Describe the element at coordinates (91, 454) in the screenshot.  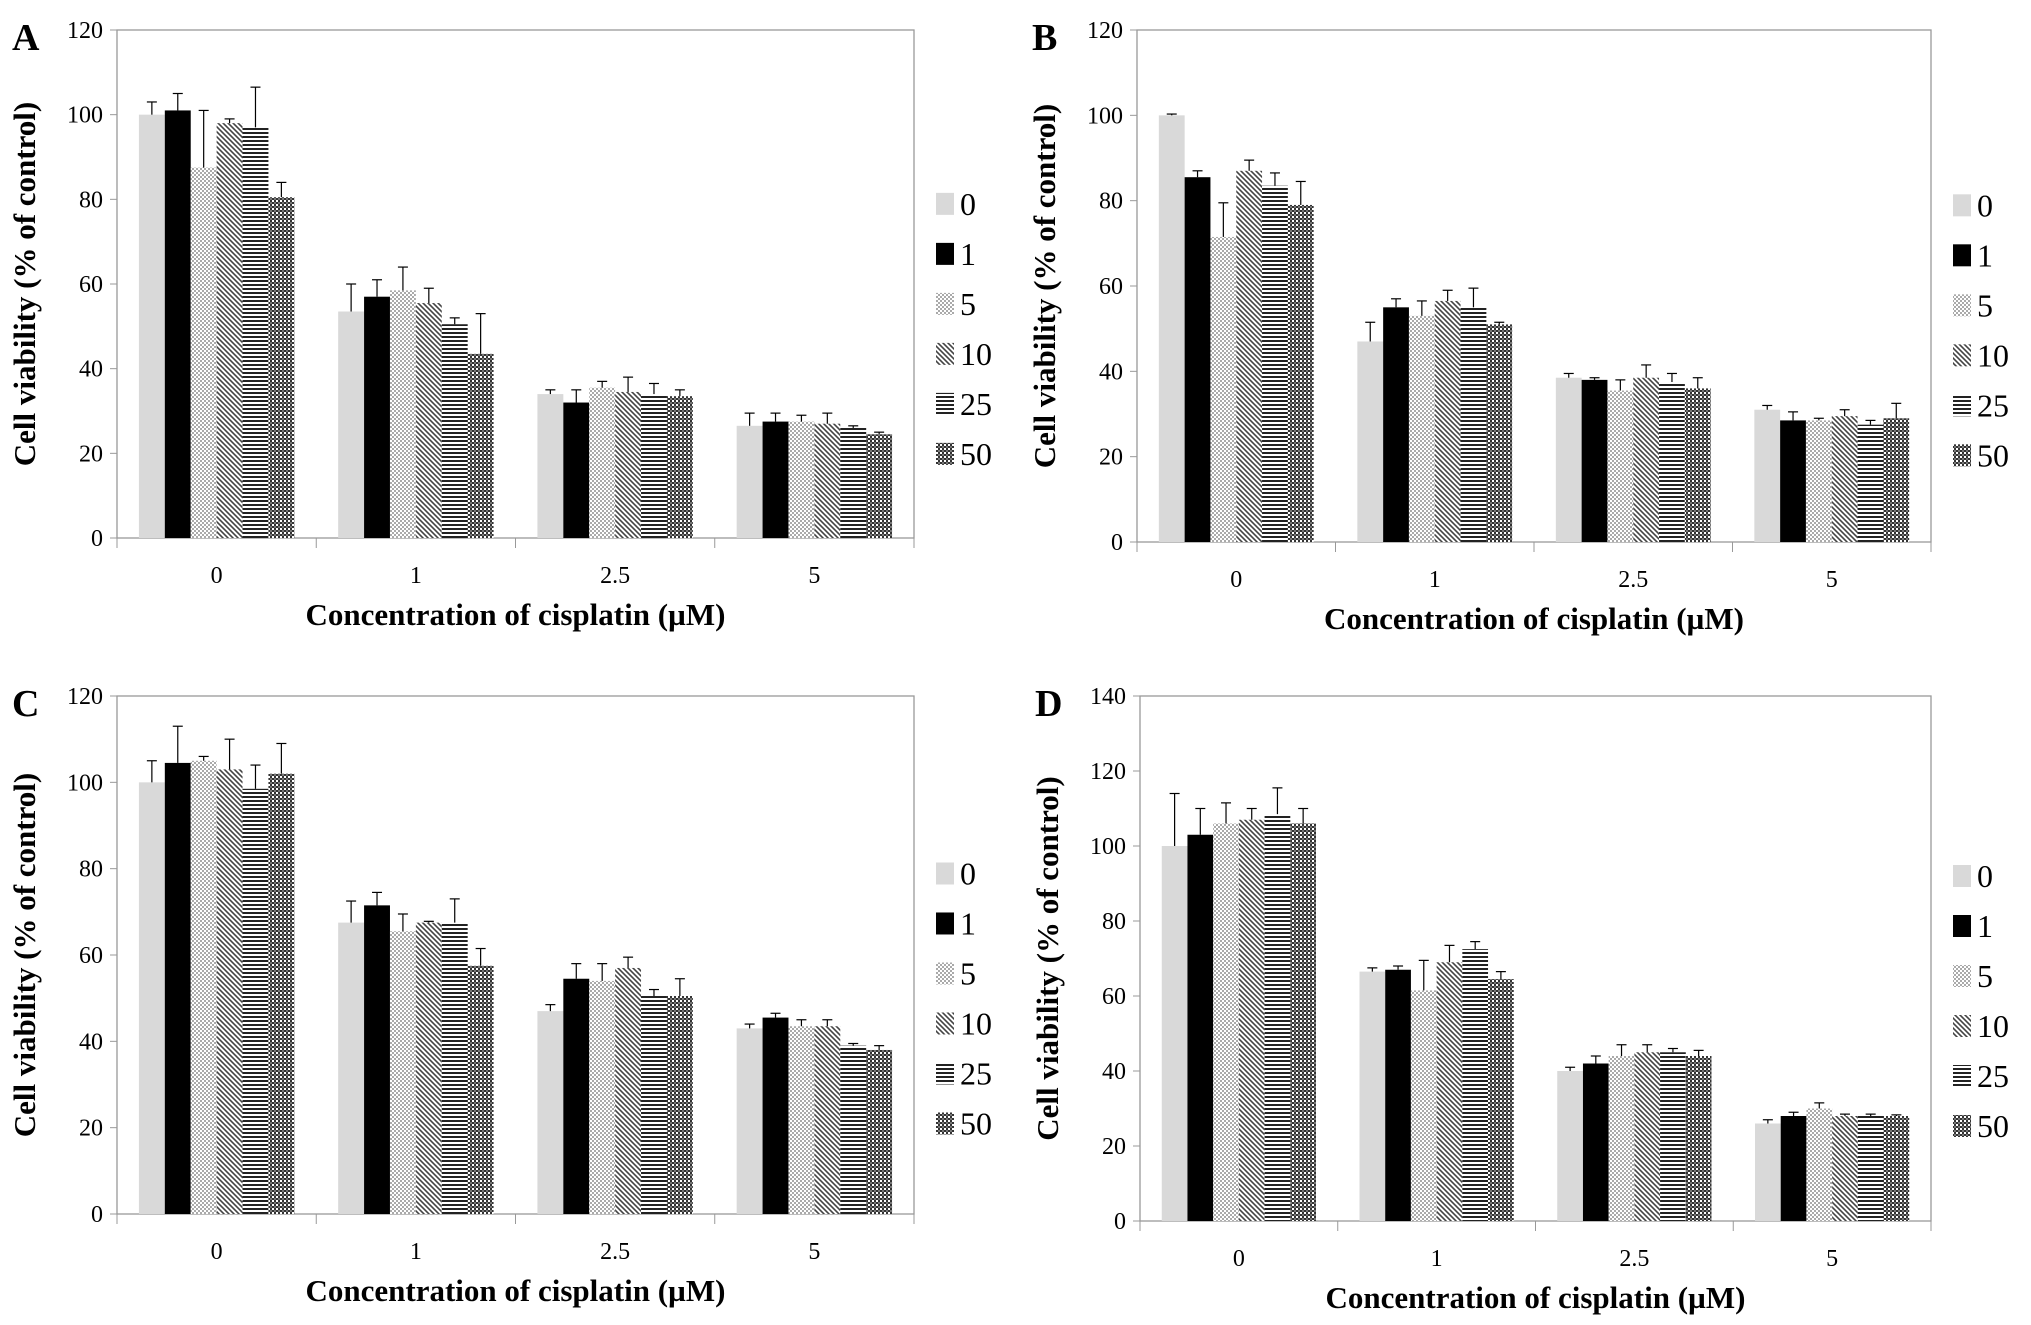
I see `y-tick-label: 20` at that location.